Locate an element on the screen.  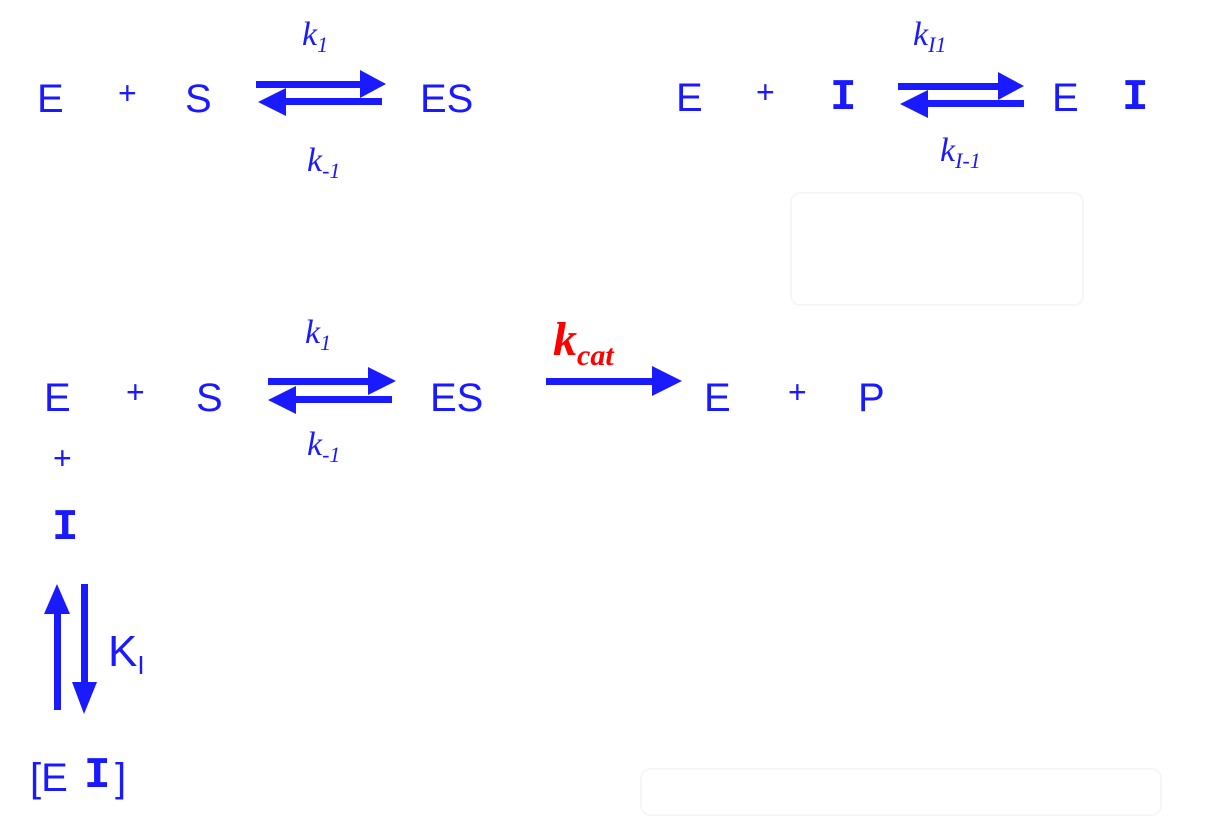
complex-EI-bracket-close: ] is located at coordinates (121, 778).